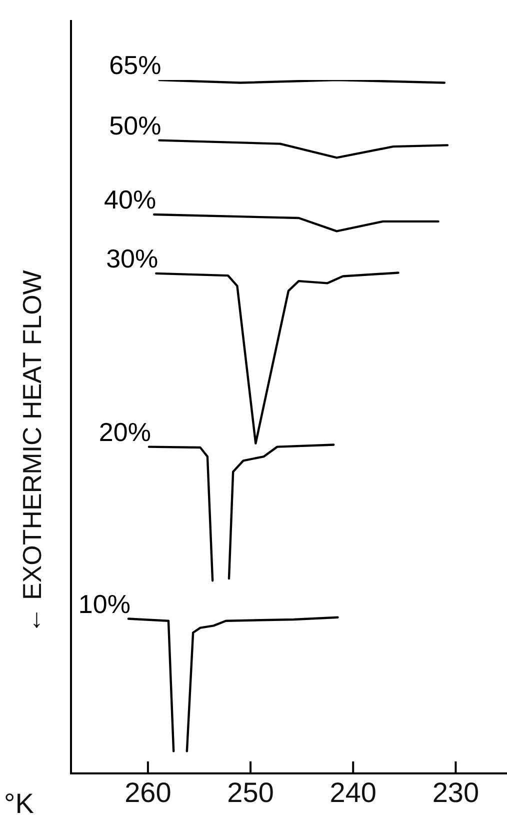  Describe the element at coordinates (130, 199) in the screenshot. I see `series-label: 40%` at that location.